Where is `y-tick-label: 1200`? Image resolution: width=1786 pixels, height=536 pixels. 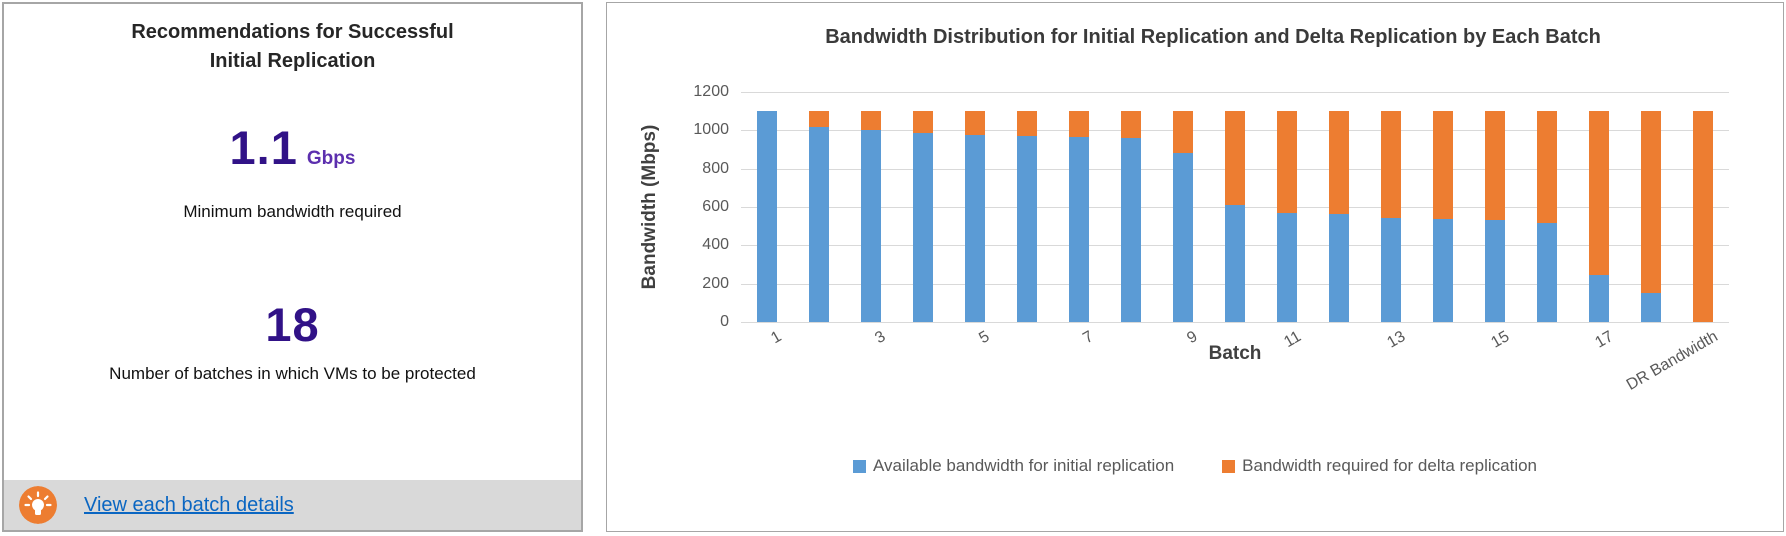
y-tick-label: 1200 is located at coordinates (711, 91).